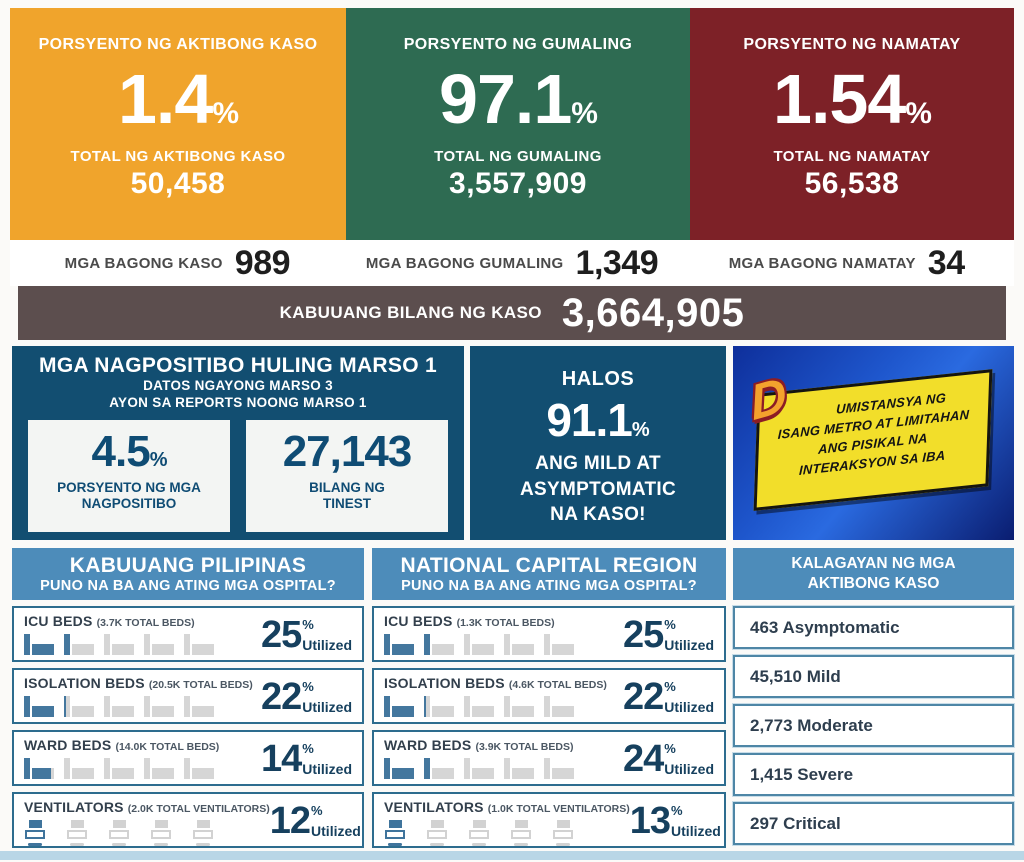  What do you see at coordinates (653, 312) in the screenshot?
I see `total-cases-value: 3,664,905` at bounding box center [653, 312].